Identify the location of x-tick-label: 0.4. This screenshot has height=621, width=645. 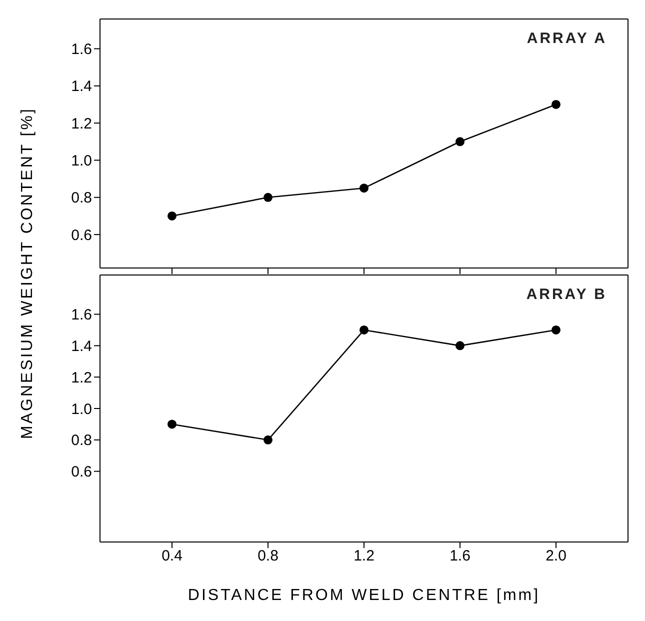
(172, 556).